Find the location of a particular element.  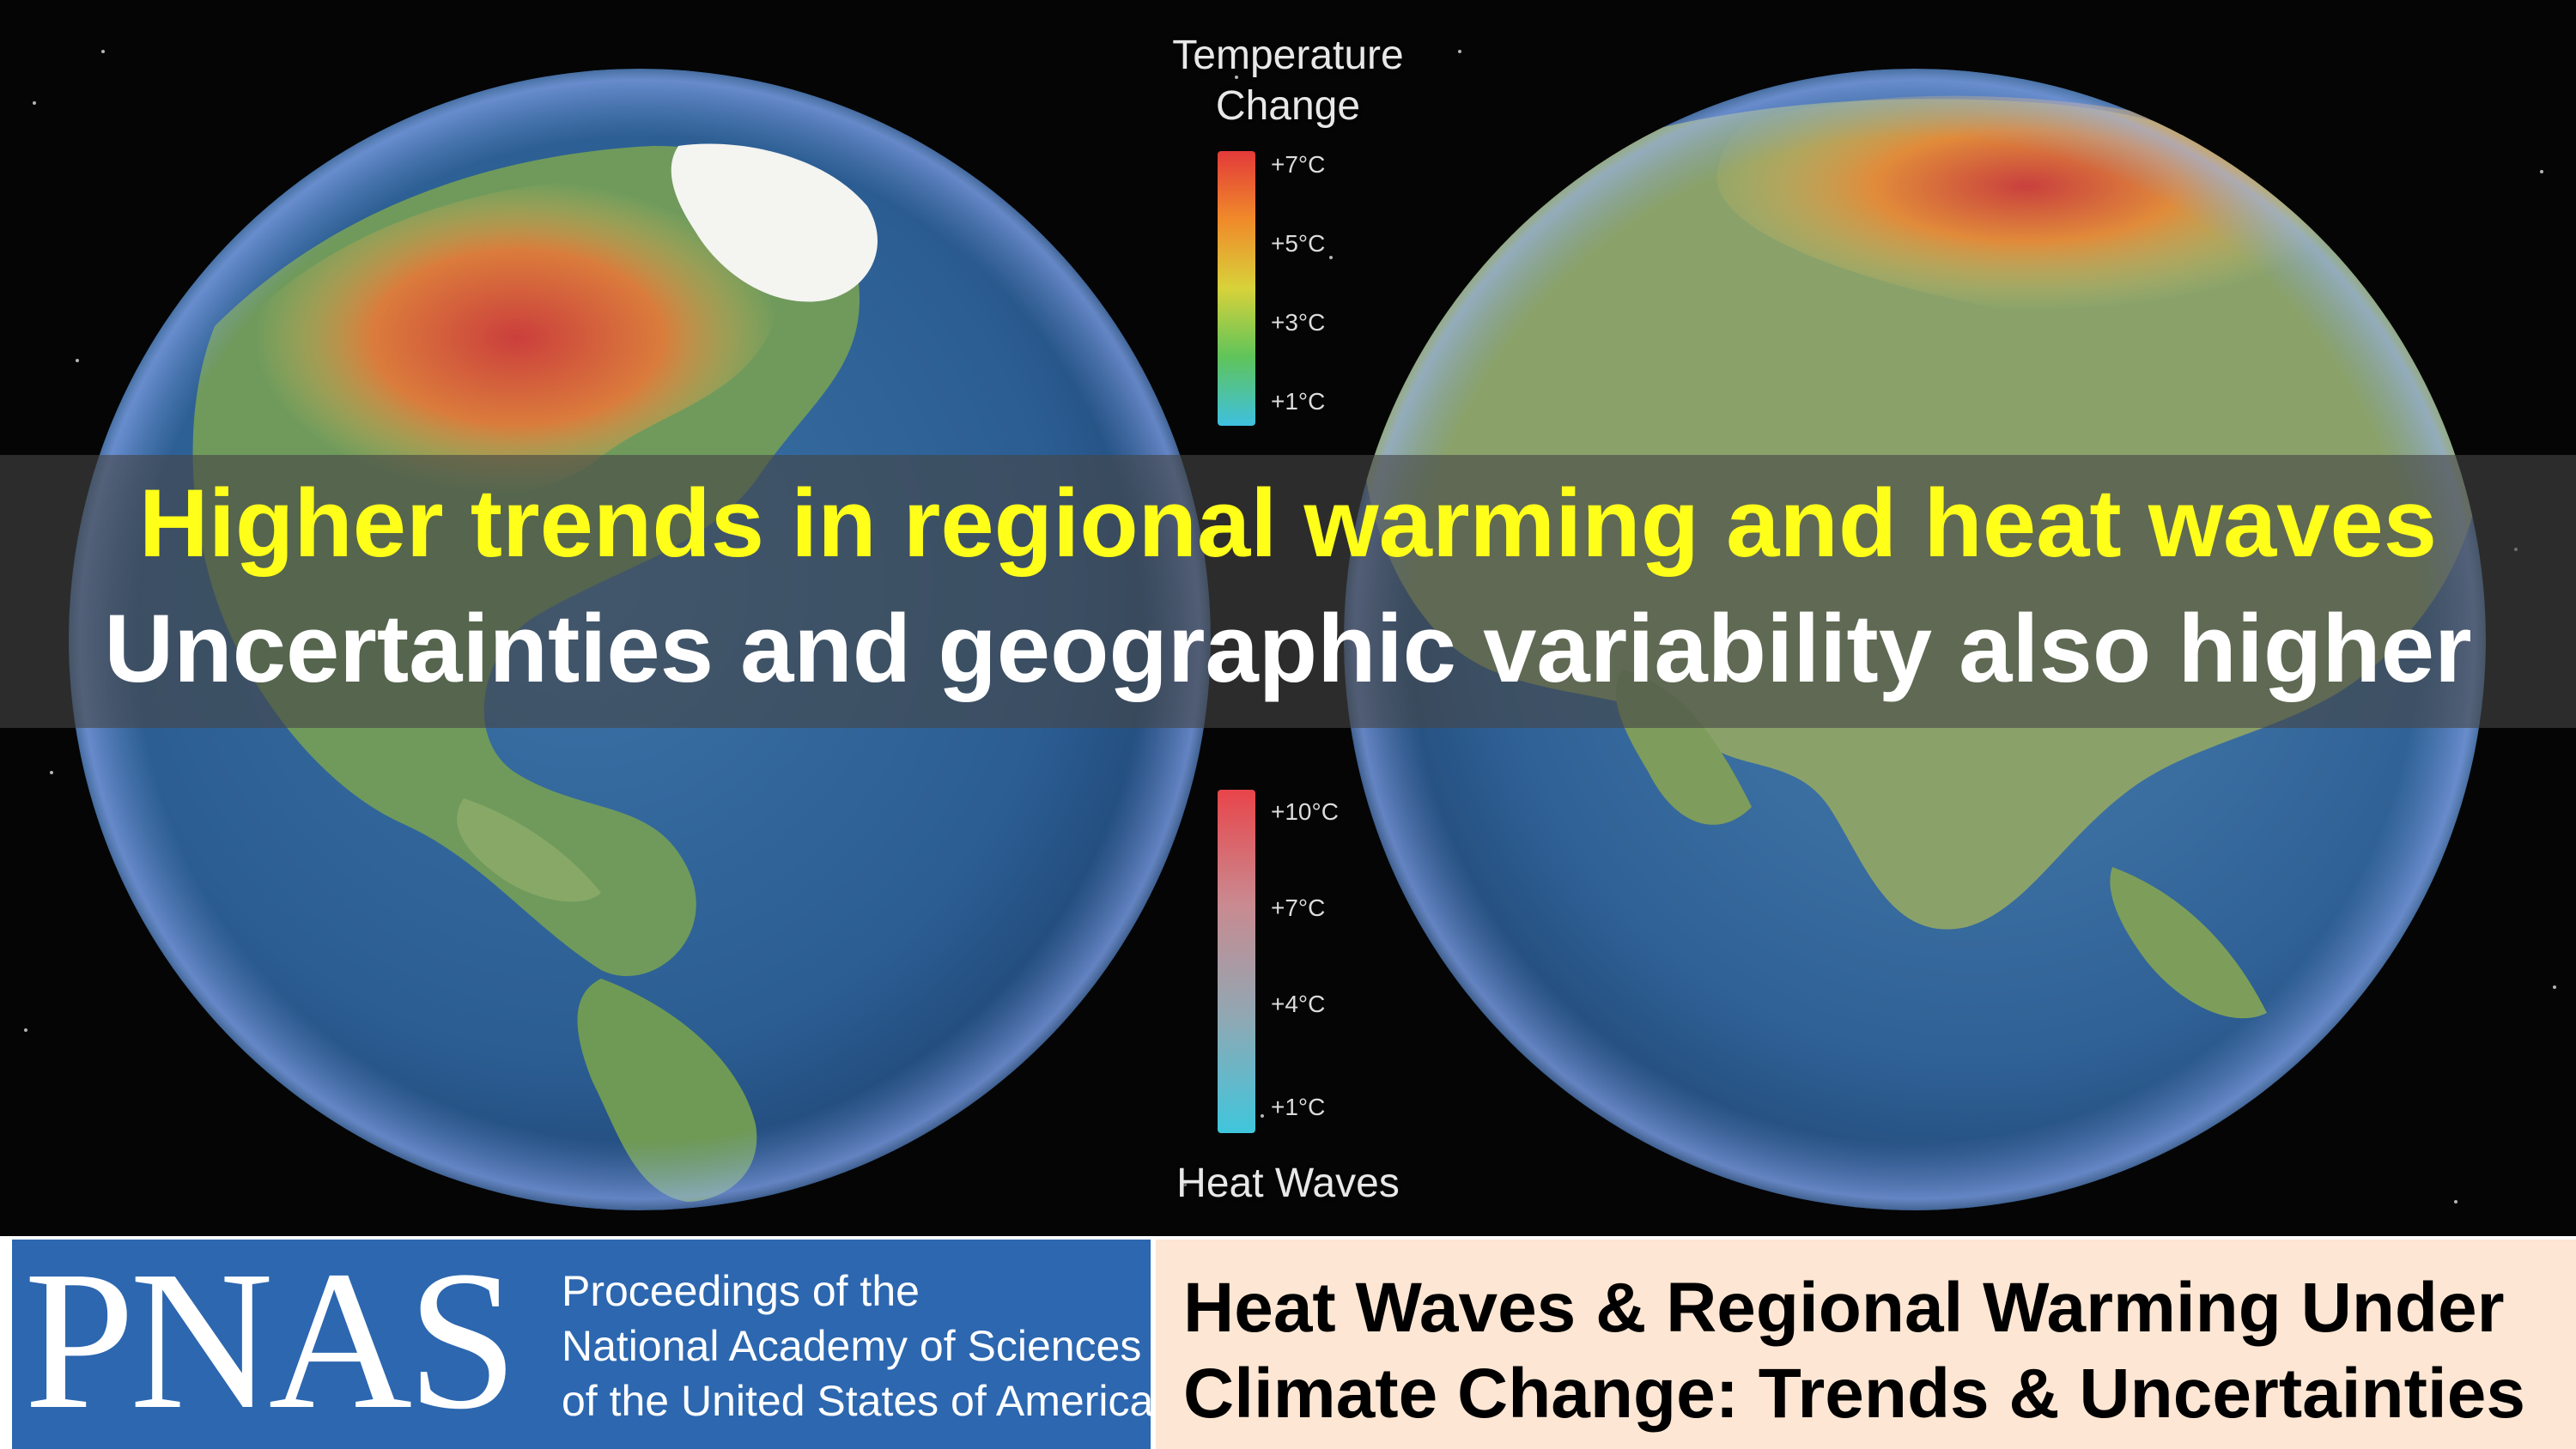

temperature-tick: +3°C is located at coordinates (1298, 322).